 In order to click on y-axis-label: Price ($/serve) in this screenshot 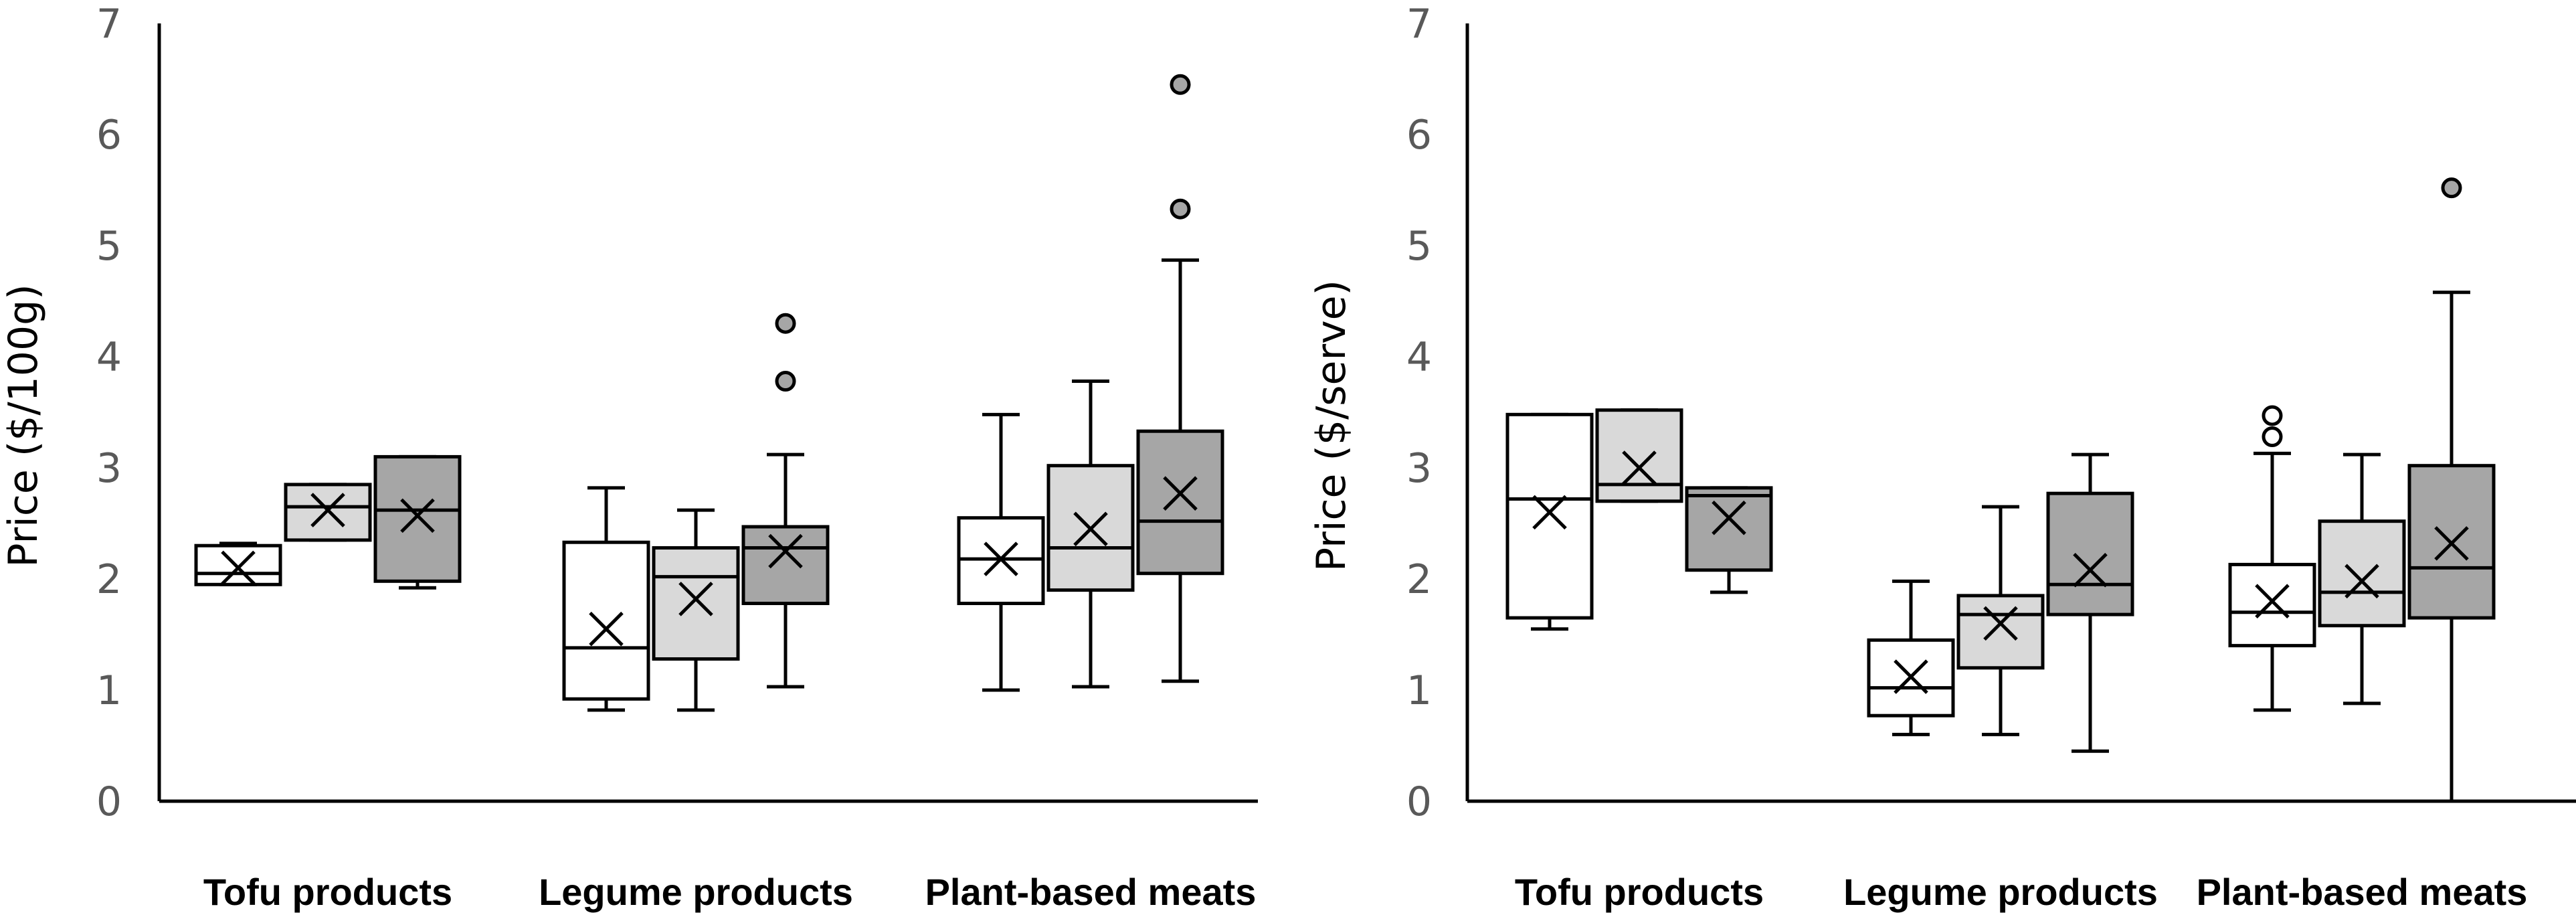, I will do `click(1331, 426)`.